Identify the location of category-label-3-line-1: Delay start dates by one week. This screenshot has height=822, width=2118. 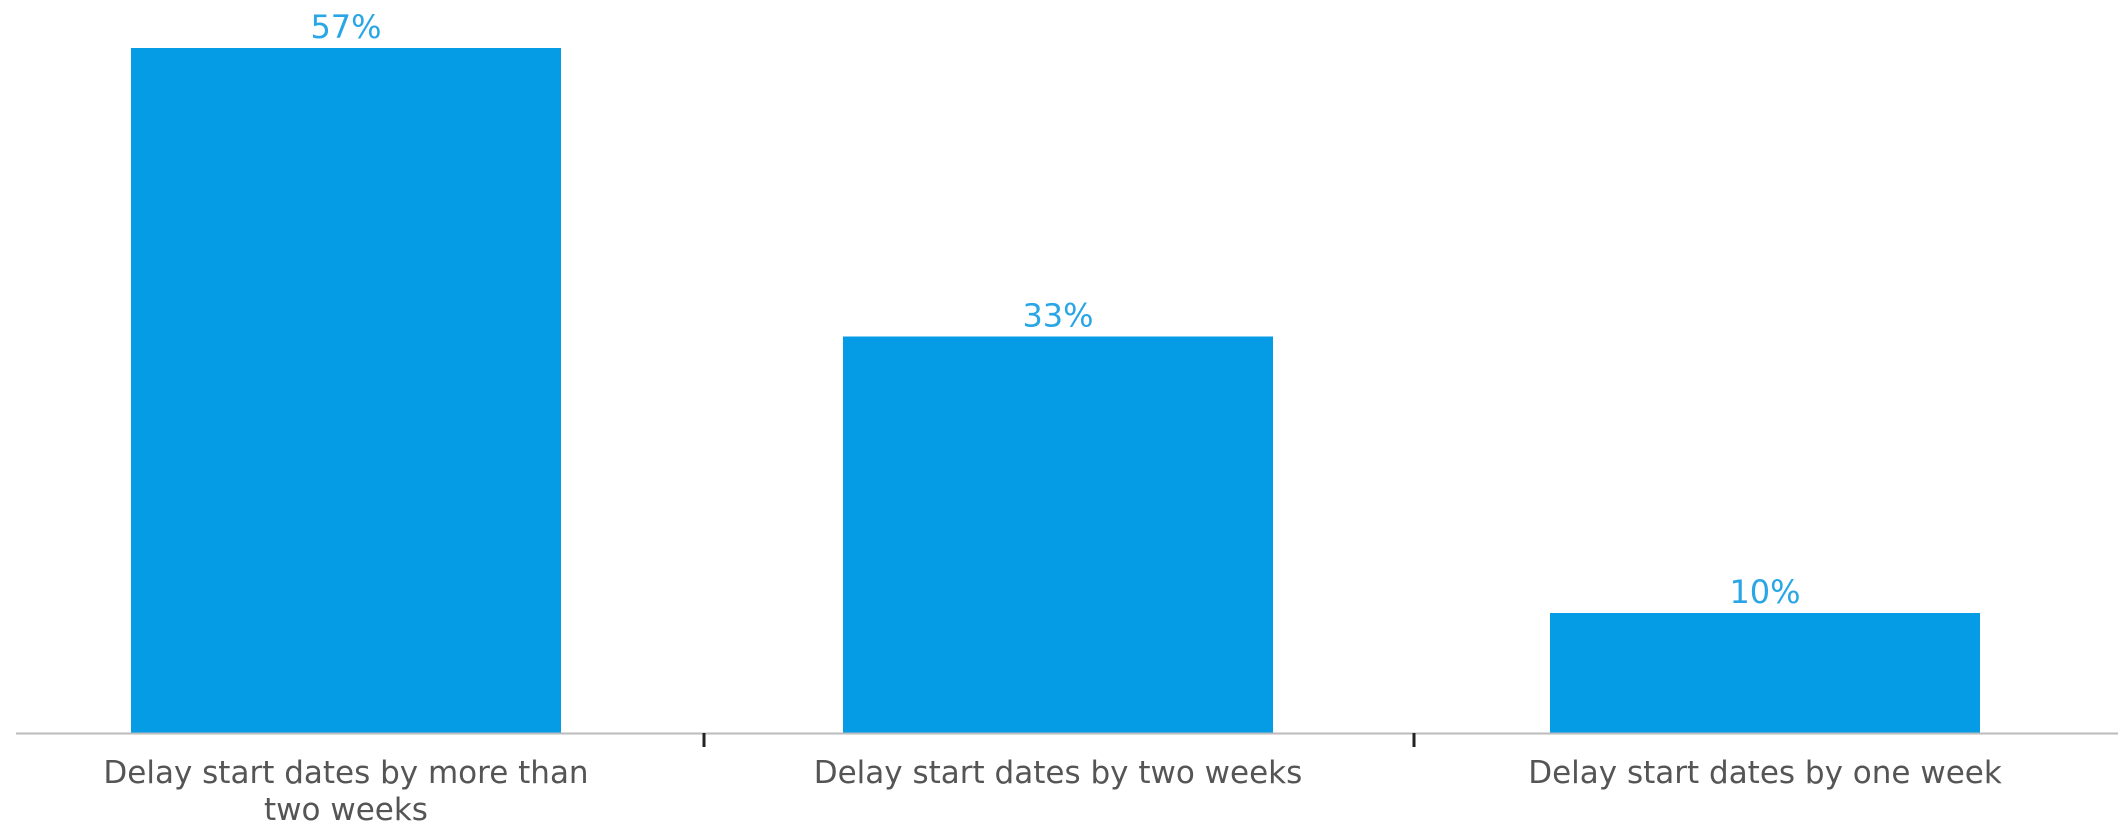
(1765, 773).